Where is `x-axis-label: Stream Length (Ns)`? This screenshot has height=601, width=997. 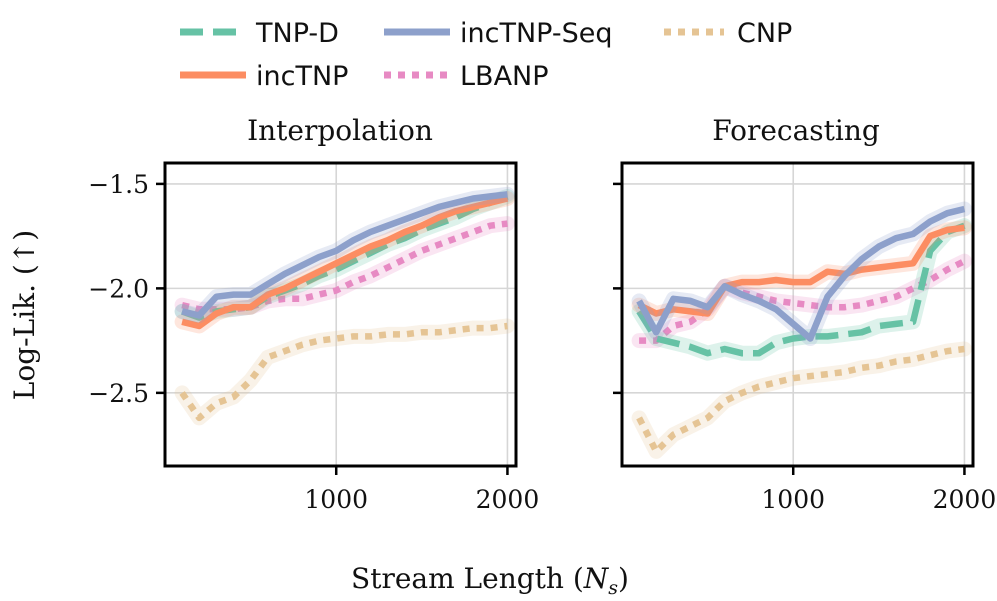
x-axis-label: Stream Length (Ns) is located at coordinates (490, 580).